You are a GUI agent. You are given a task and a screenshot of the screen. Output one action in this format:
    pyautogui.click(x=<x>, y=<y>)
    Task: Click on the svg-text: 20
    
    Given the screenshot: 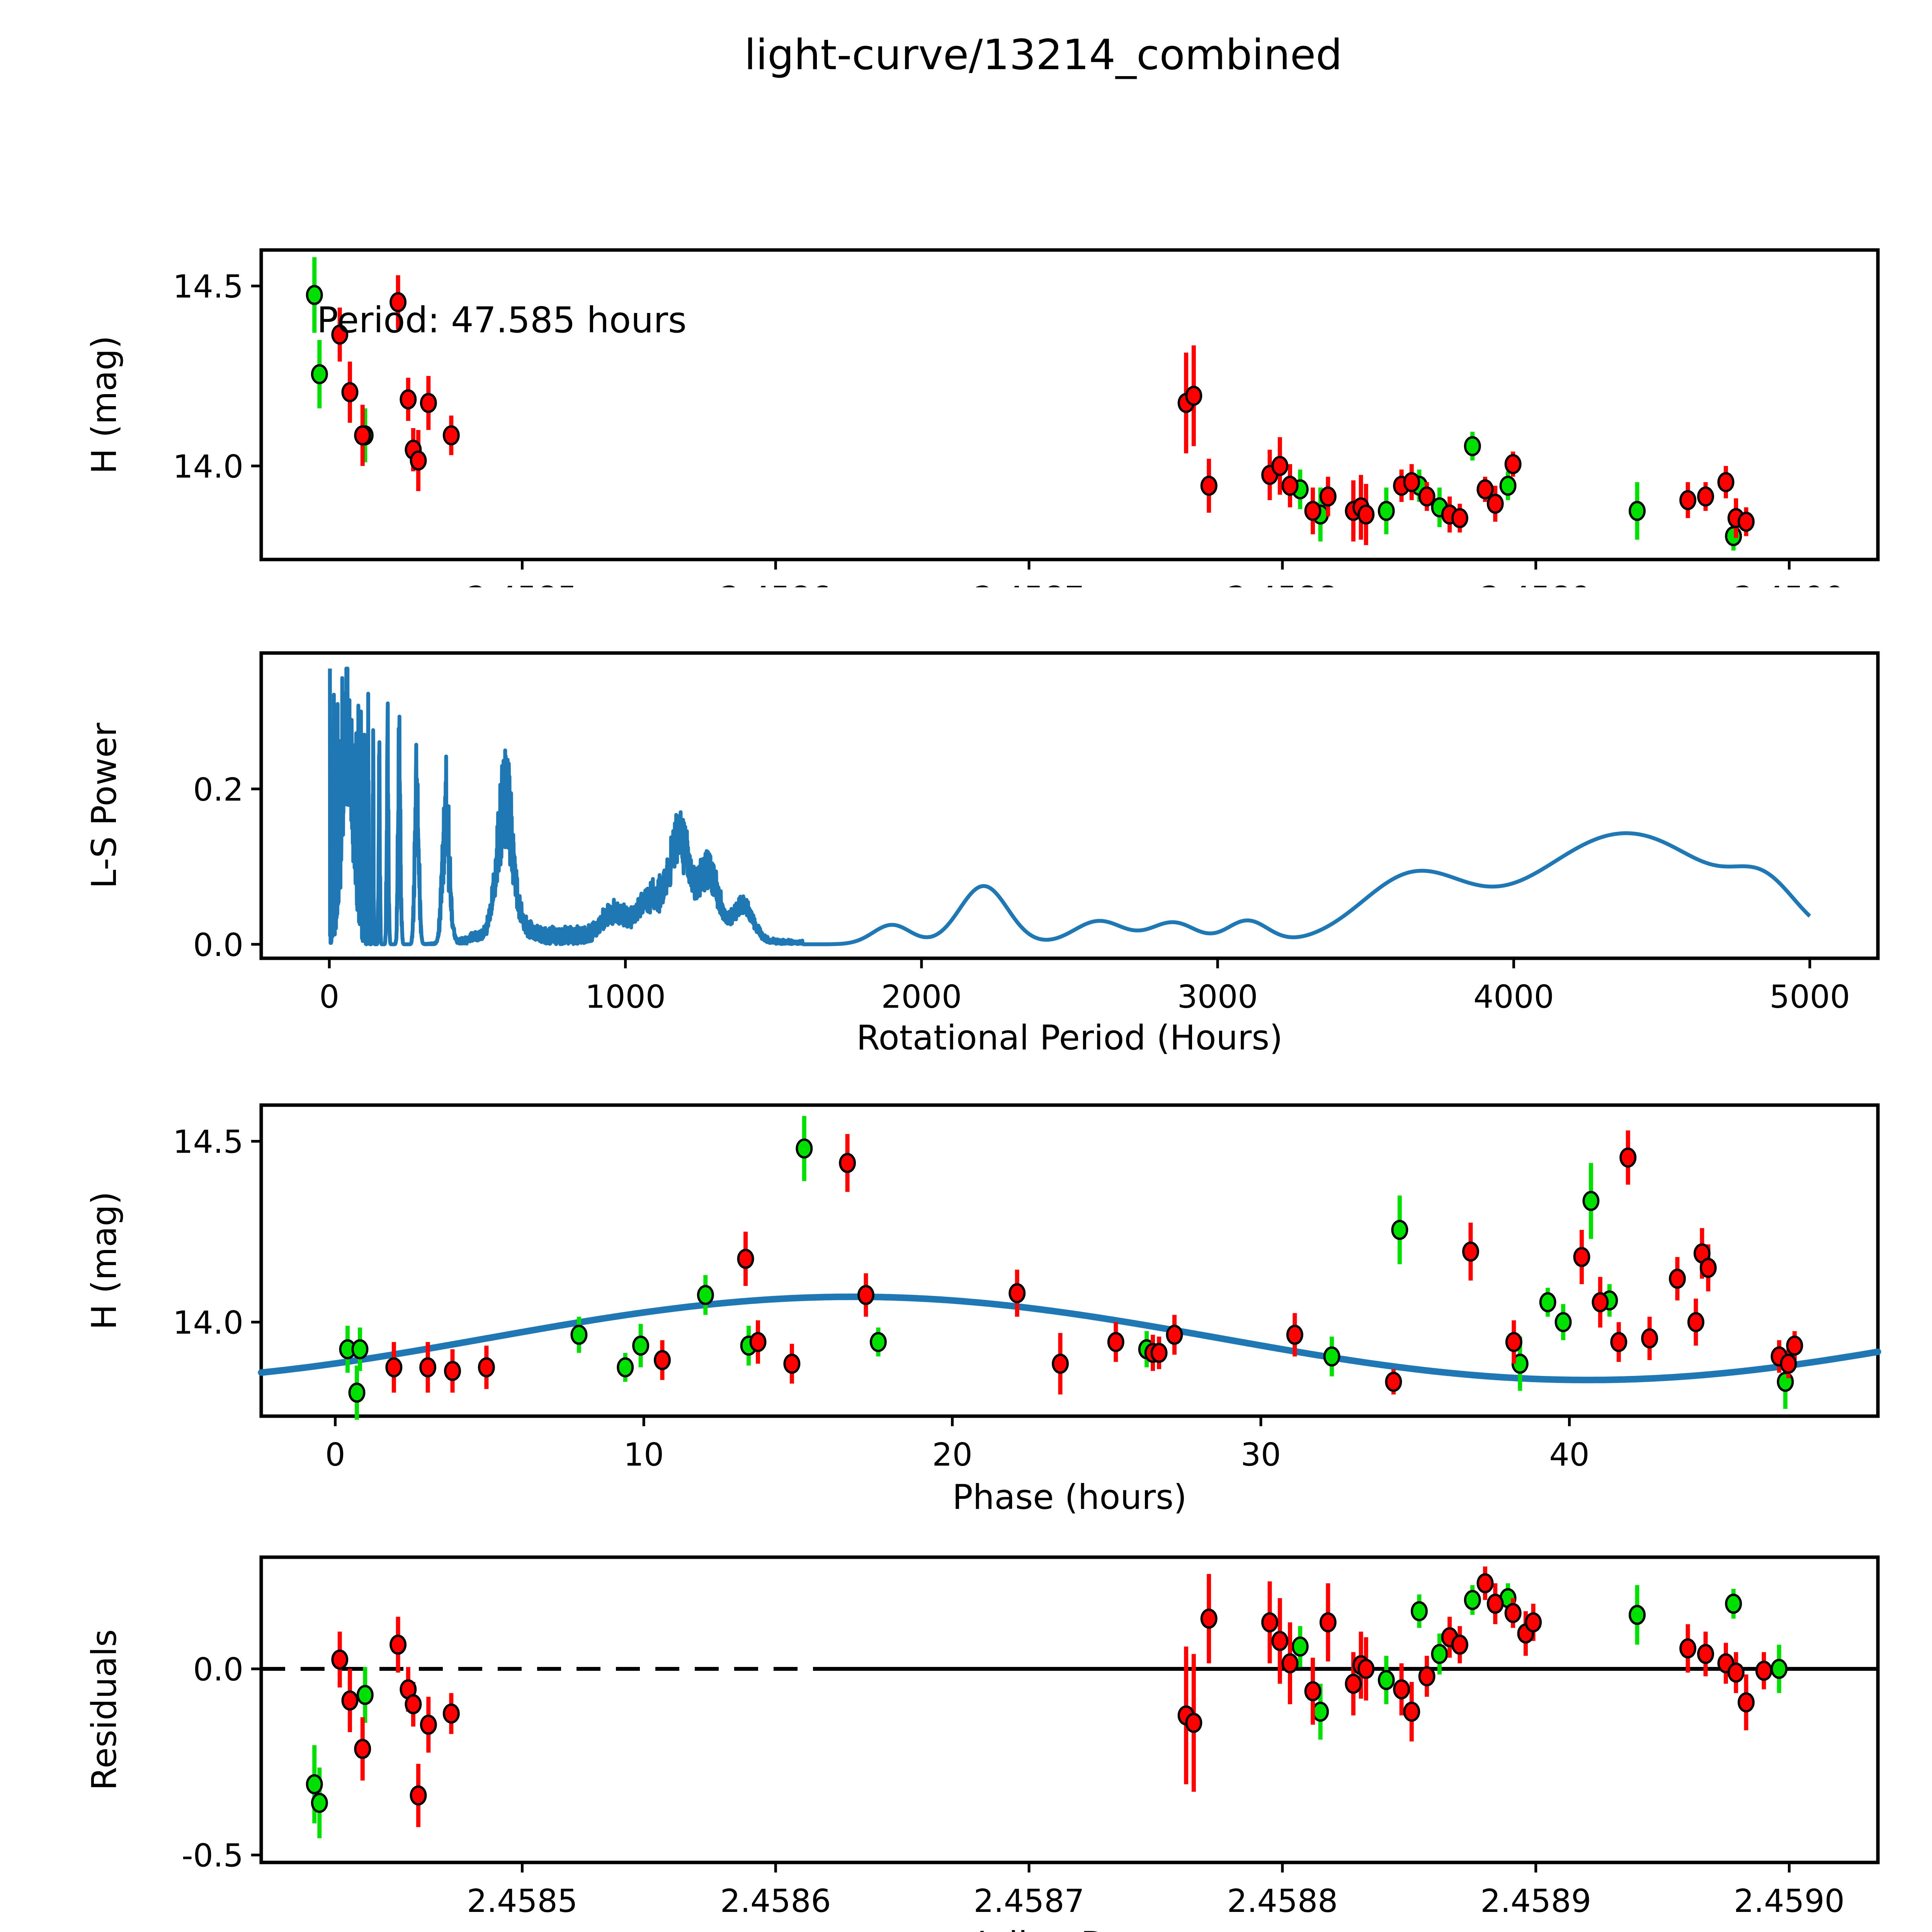 What is the action you would take?
    pyautogui.click(x=952, y=1455)
    